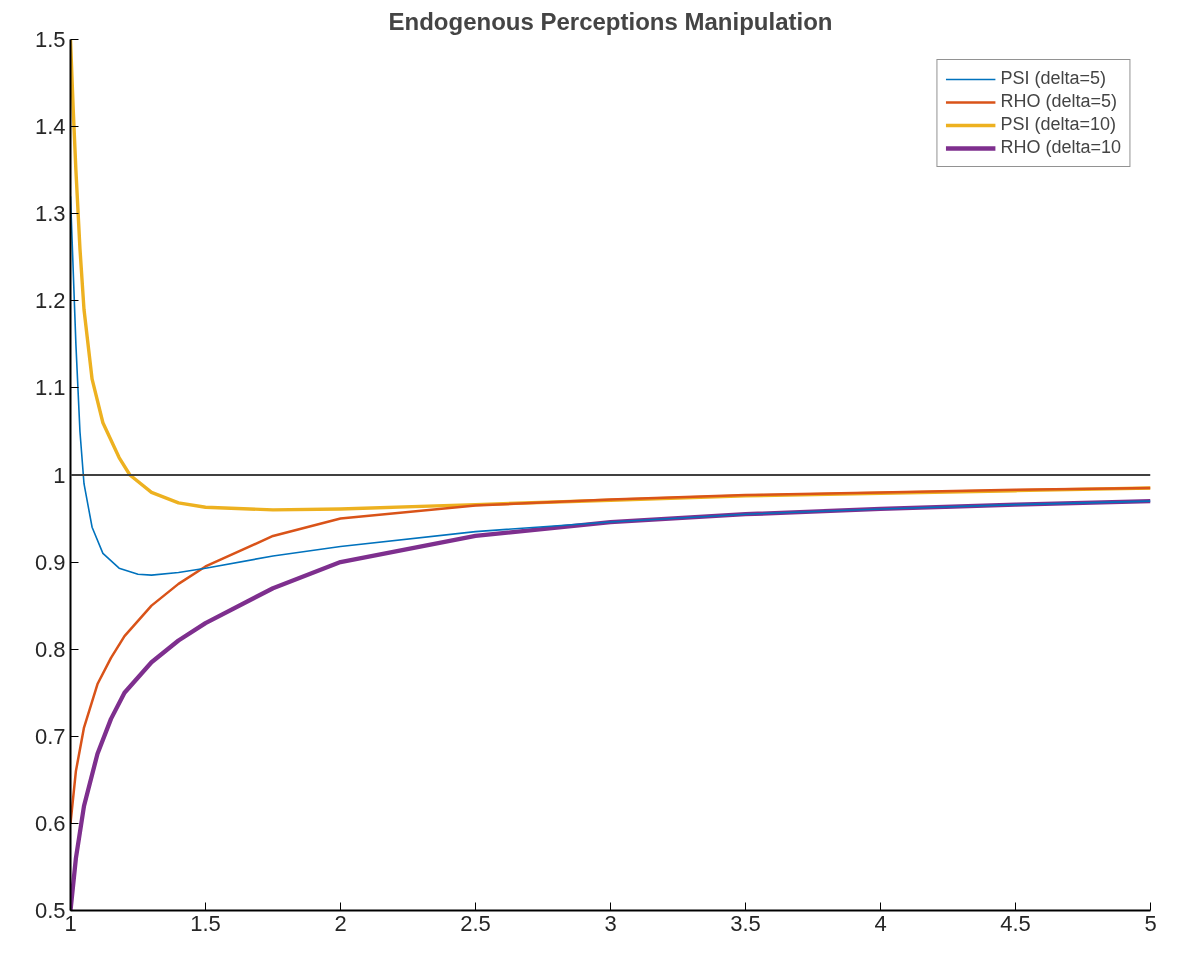  Describe the element at coordinates (50, 562) in the screenshot. I see `y-tick-label: 0.9` at that location.